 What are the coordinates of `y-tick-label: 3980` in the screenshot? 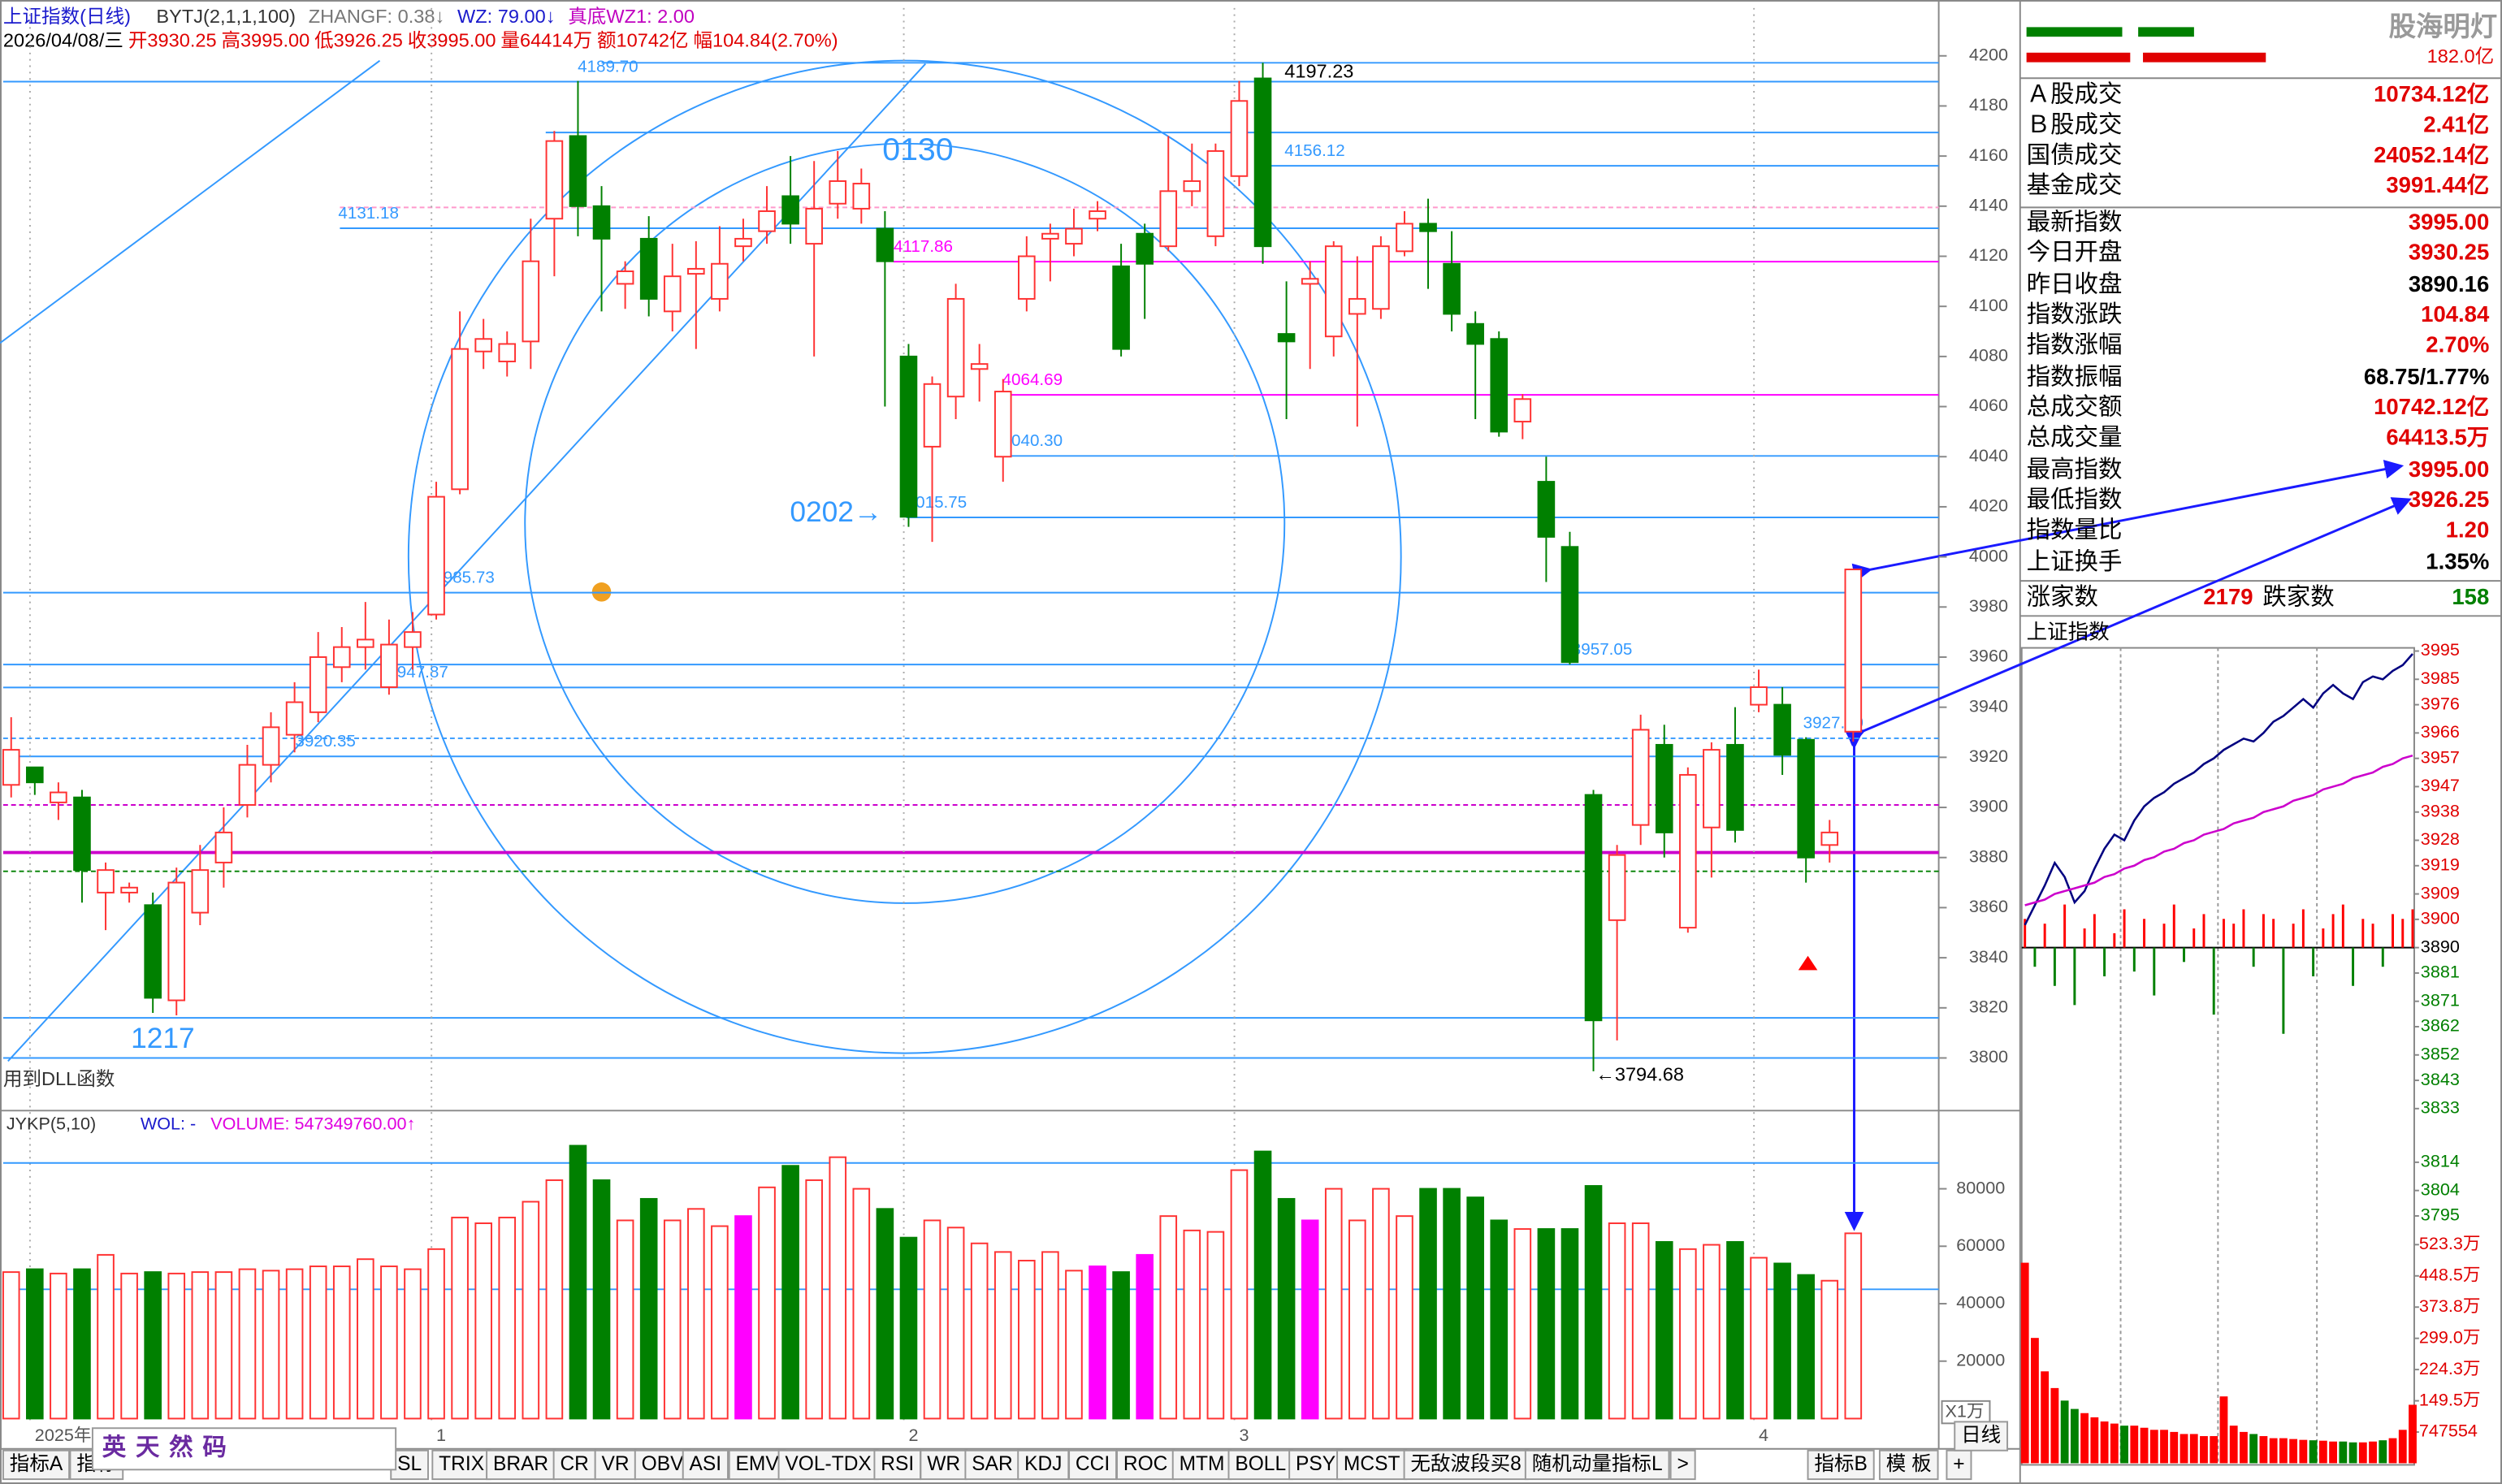 It's located at (1988, 605).